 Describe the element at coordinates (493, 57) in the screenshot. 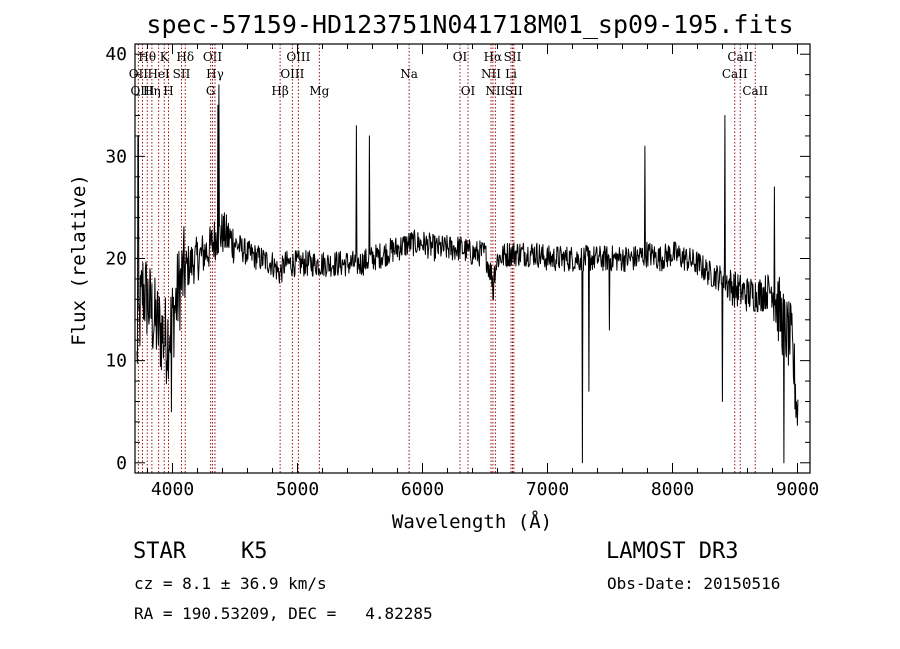

I see `emission-line-label: Hα` at that location.